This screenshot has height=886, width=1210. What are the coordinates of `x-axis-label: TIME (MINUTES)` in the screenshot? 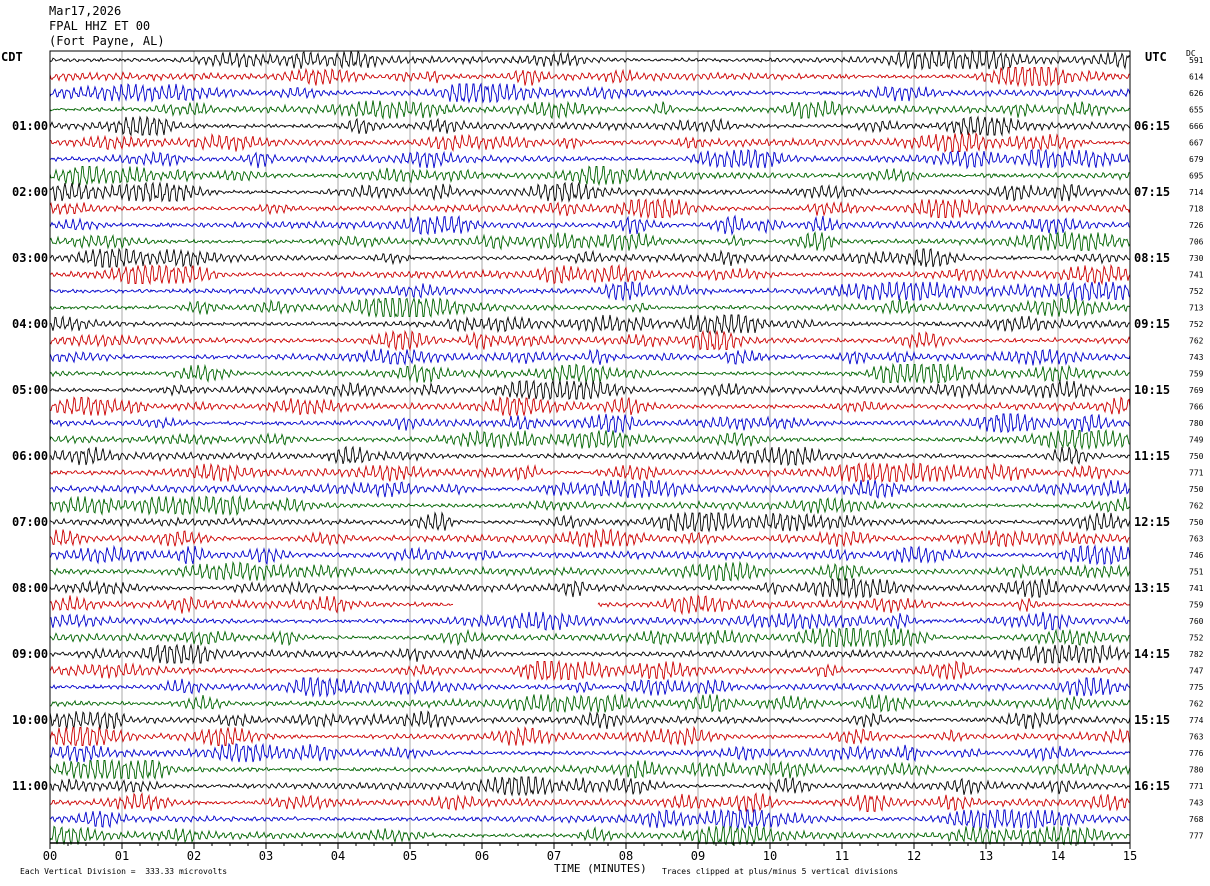 It's located at (600, 868).